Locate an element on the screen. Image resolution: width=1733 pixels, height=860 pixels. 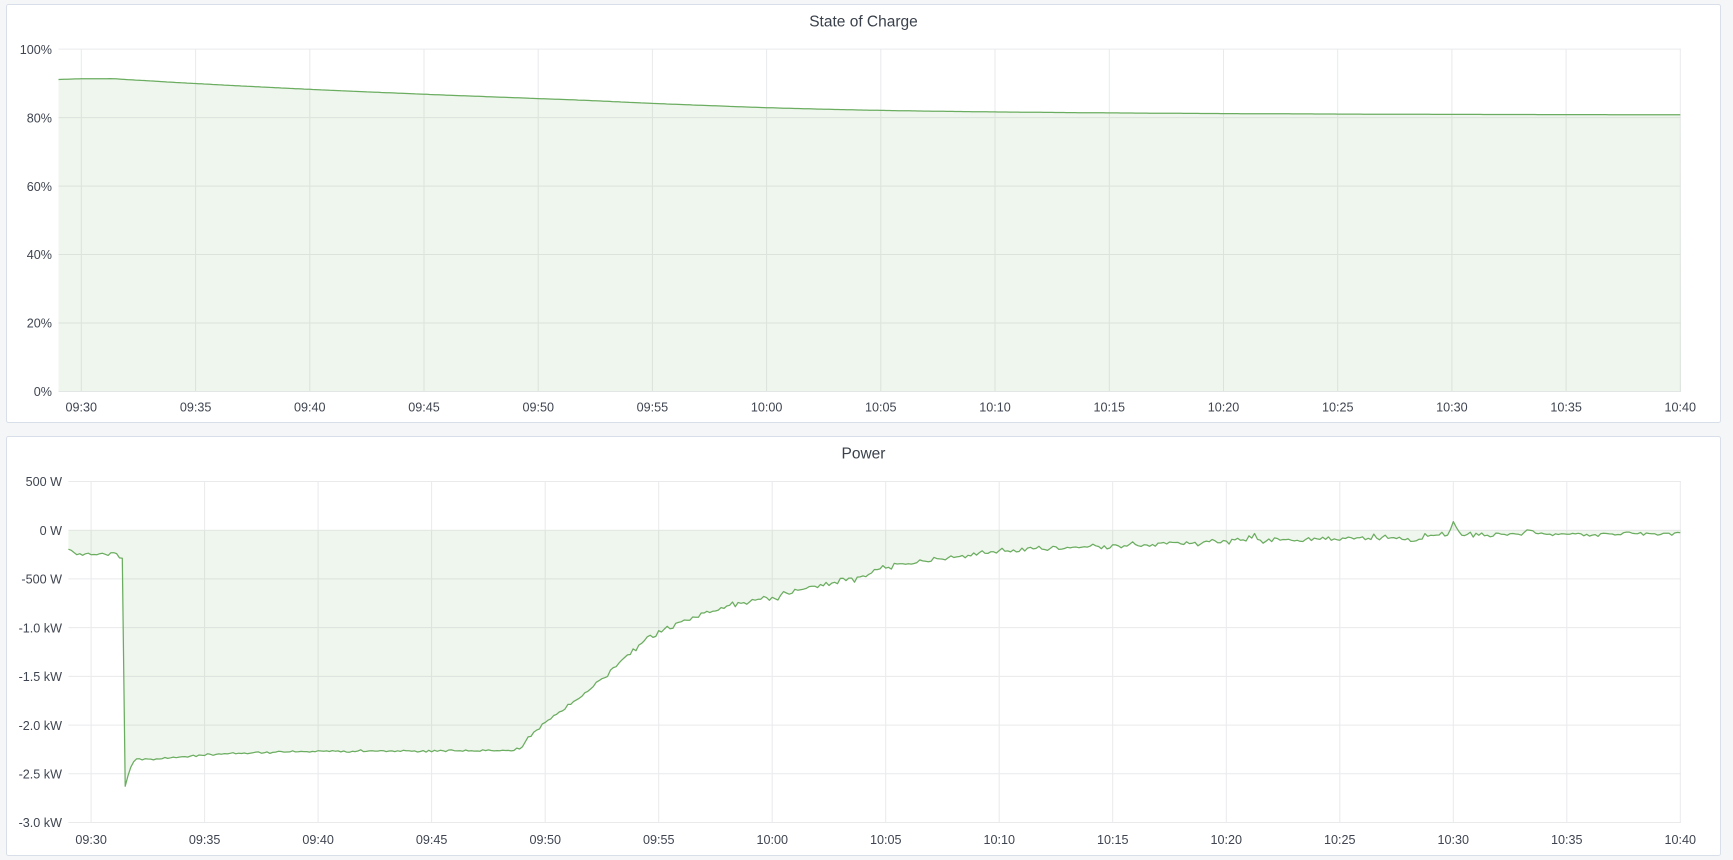
svg-text: 40% is located at coordinates (39, 255).